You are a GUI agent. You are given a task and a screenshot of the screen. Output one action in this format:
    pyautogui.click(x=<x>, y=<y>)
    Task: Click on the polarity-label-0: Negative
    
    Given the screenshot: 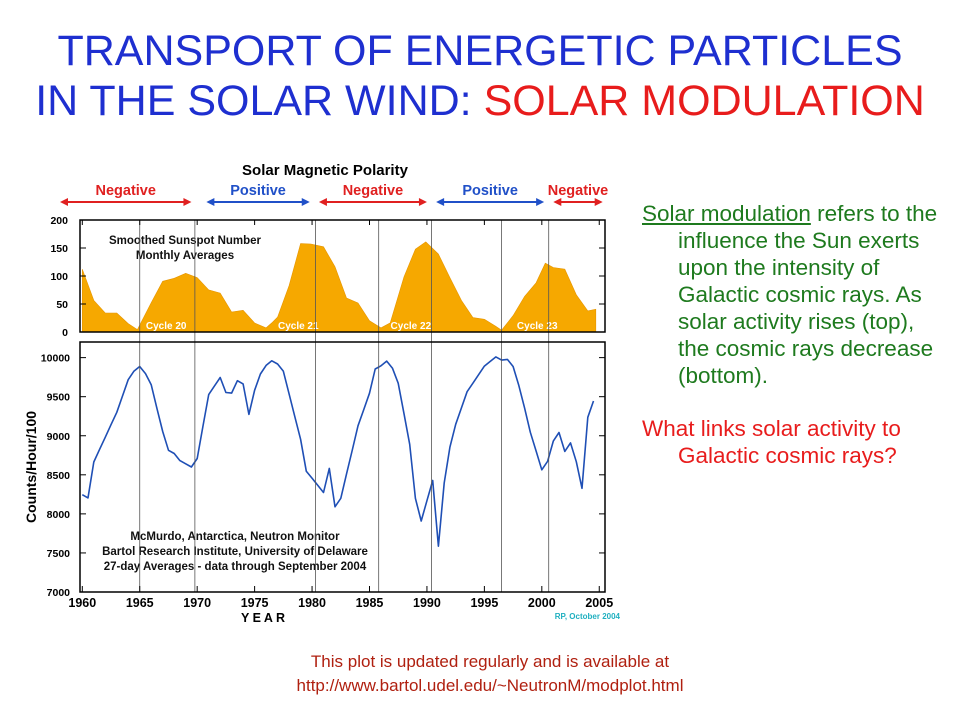 What is the action you would take?
    pyautogui.click(x=125, y=191)
    